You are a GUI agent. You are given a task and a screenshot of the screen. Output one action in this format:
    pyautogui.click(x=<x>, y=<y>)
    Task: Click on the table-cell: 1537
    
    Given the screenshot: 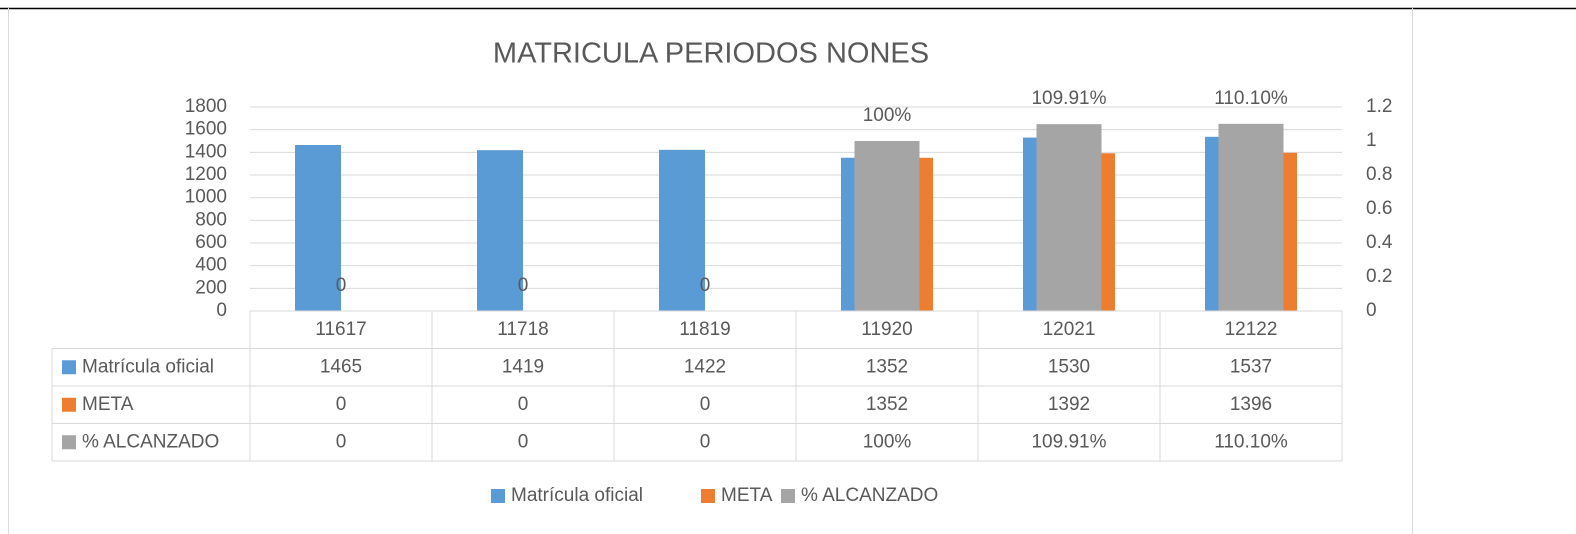 What is the action you would take?
    pyautogui.click(x=1251, y=366)
    